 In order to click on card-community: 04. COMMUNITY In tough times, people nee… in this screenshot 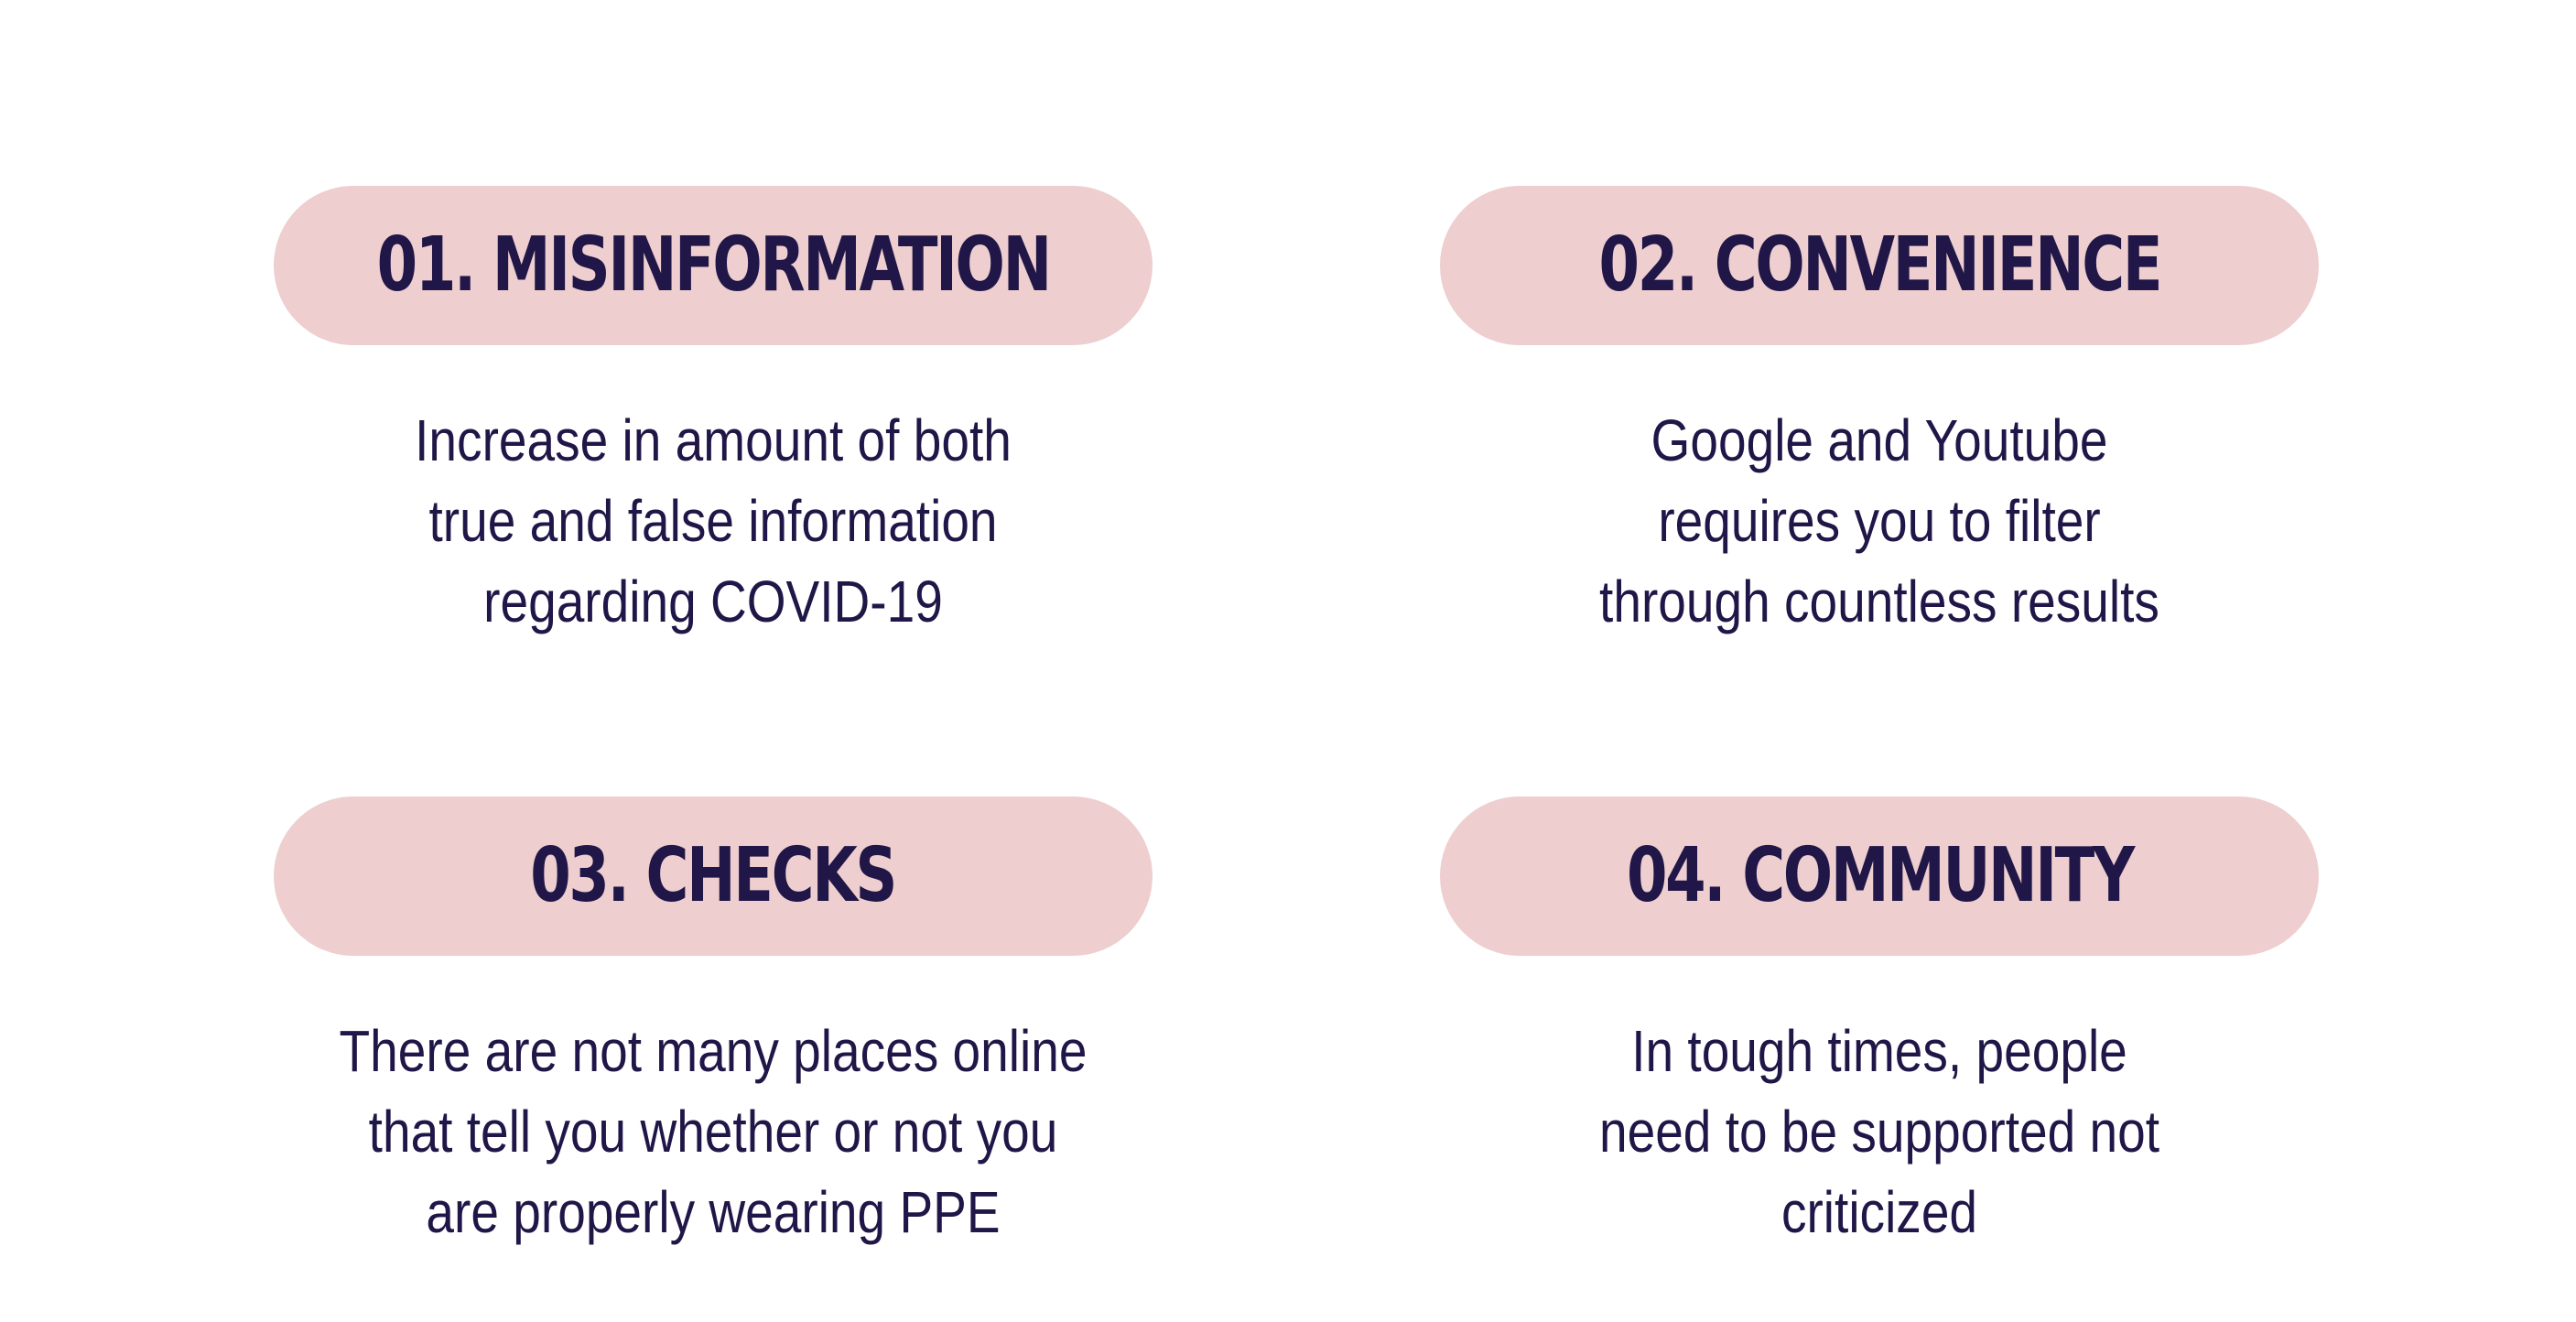, I will do `click(1880, 1052)`.